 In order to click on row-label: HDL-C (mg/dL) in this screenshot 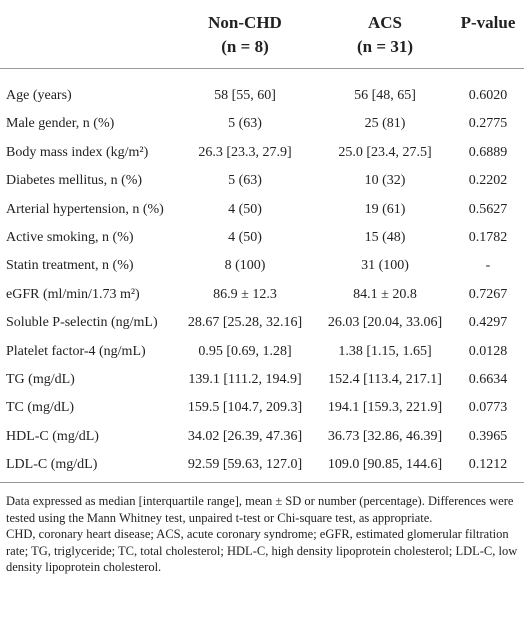, I will do `click(52, 436)`.